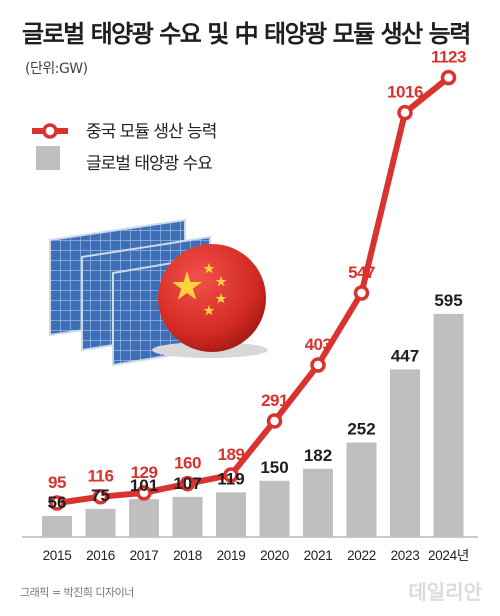  I want to click on line-value-label: 129, so click(144, 472).